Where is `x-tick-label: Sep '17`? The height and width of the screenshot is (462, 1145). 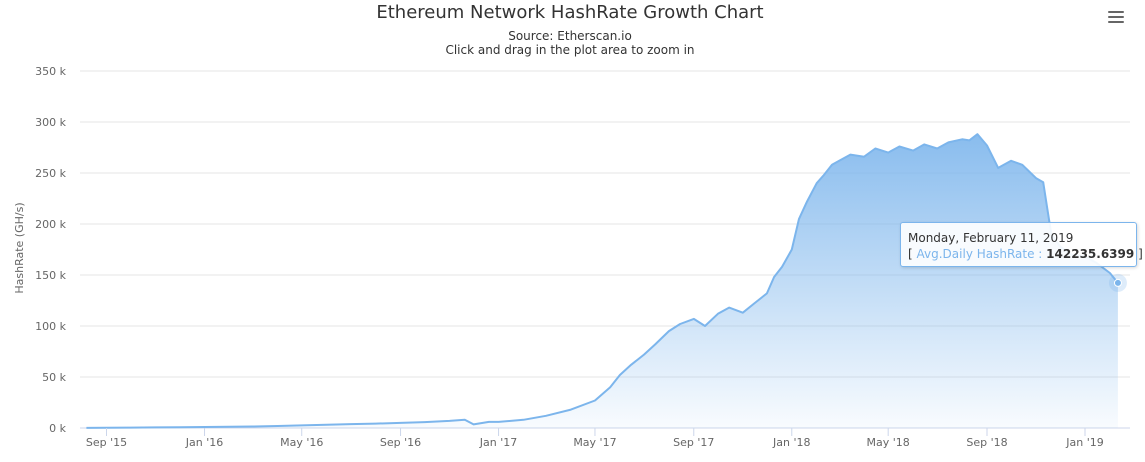
x-tick-label: Sep '17 is located at coordinates (693, 442).